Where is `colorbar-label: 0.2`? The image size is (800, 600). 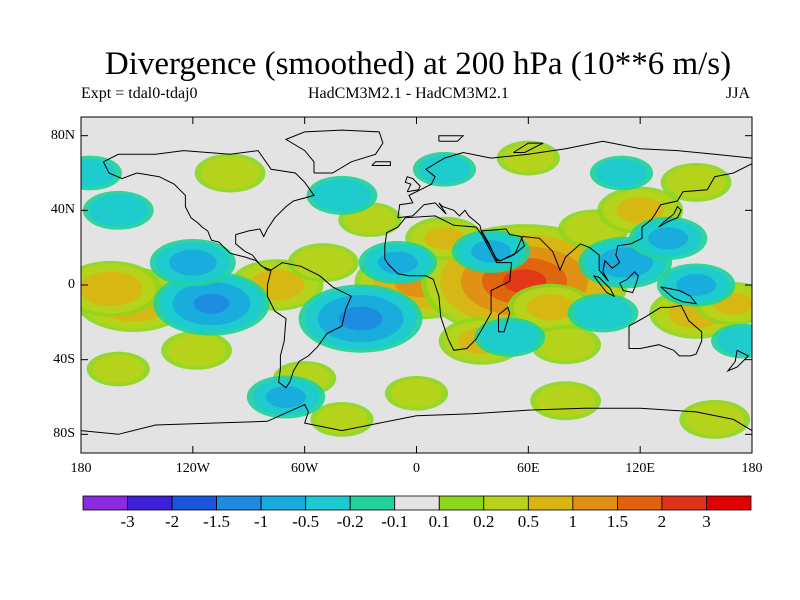
colorbar-label: 0.2 is located at coordinates (484, 521).